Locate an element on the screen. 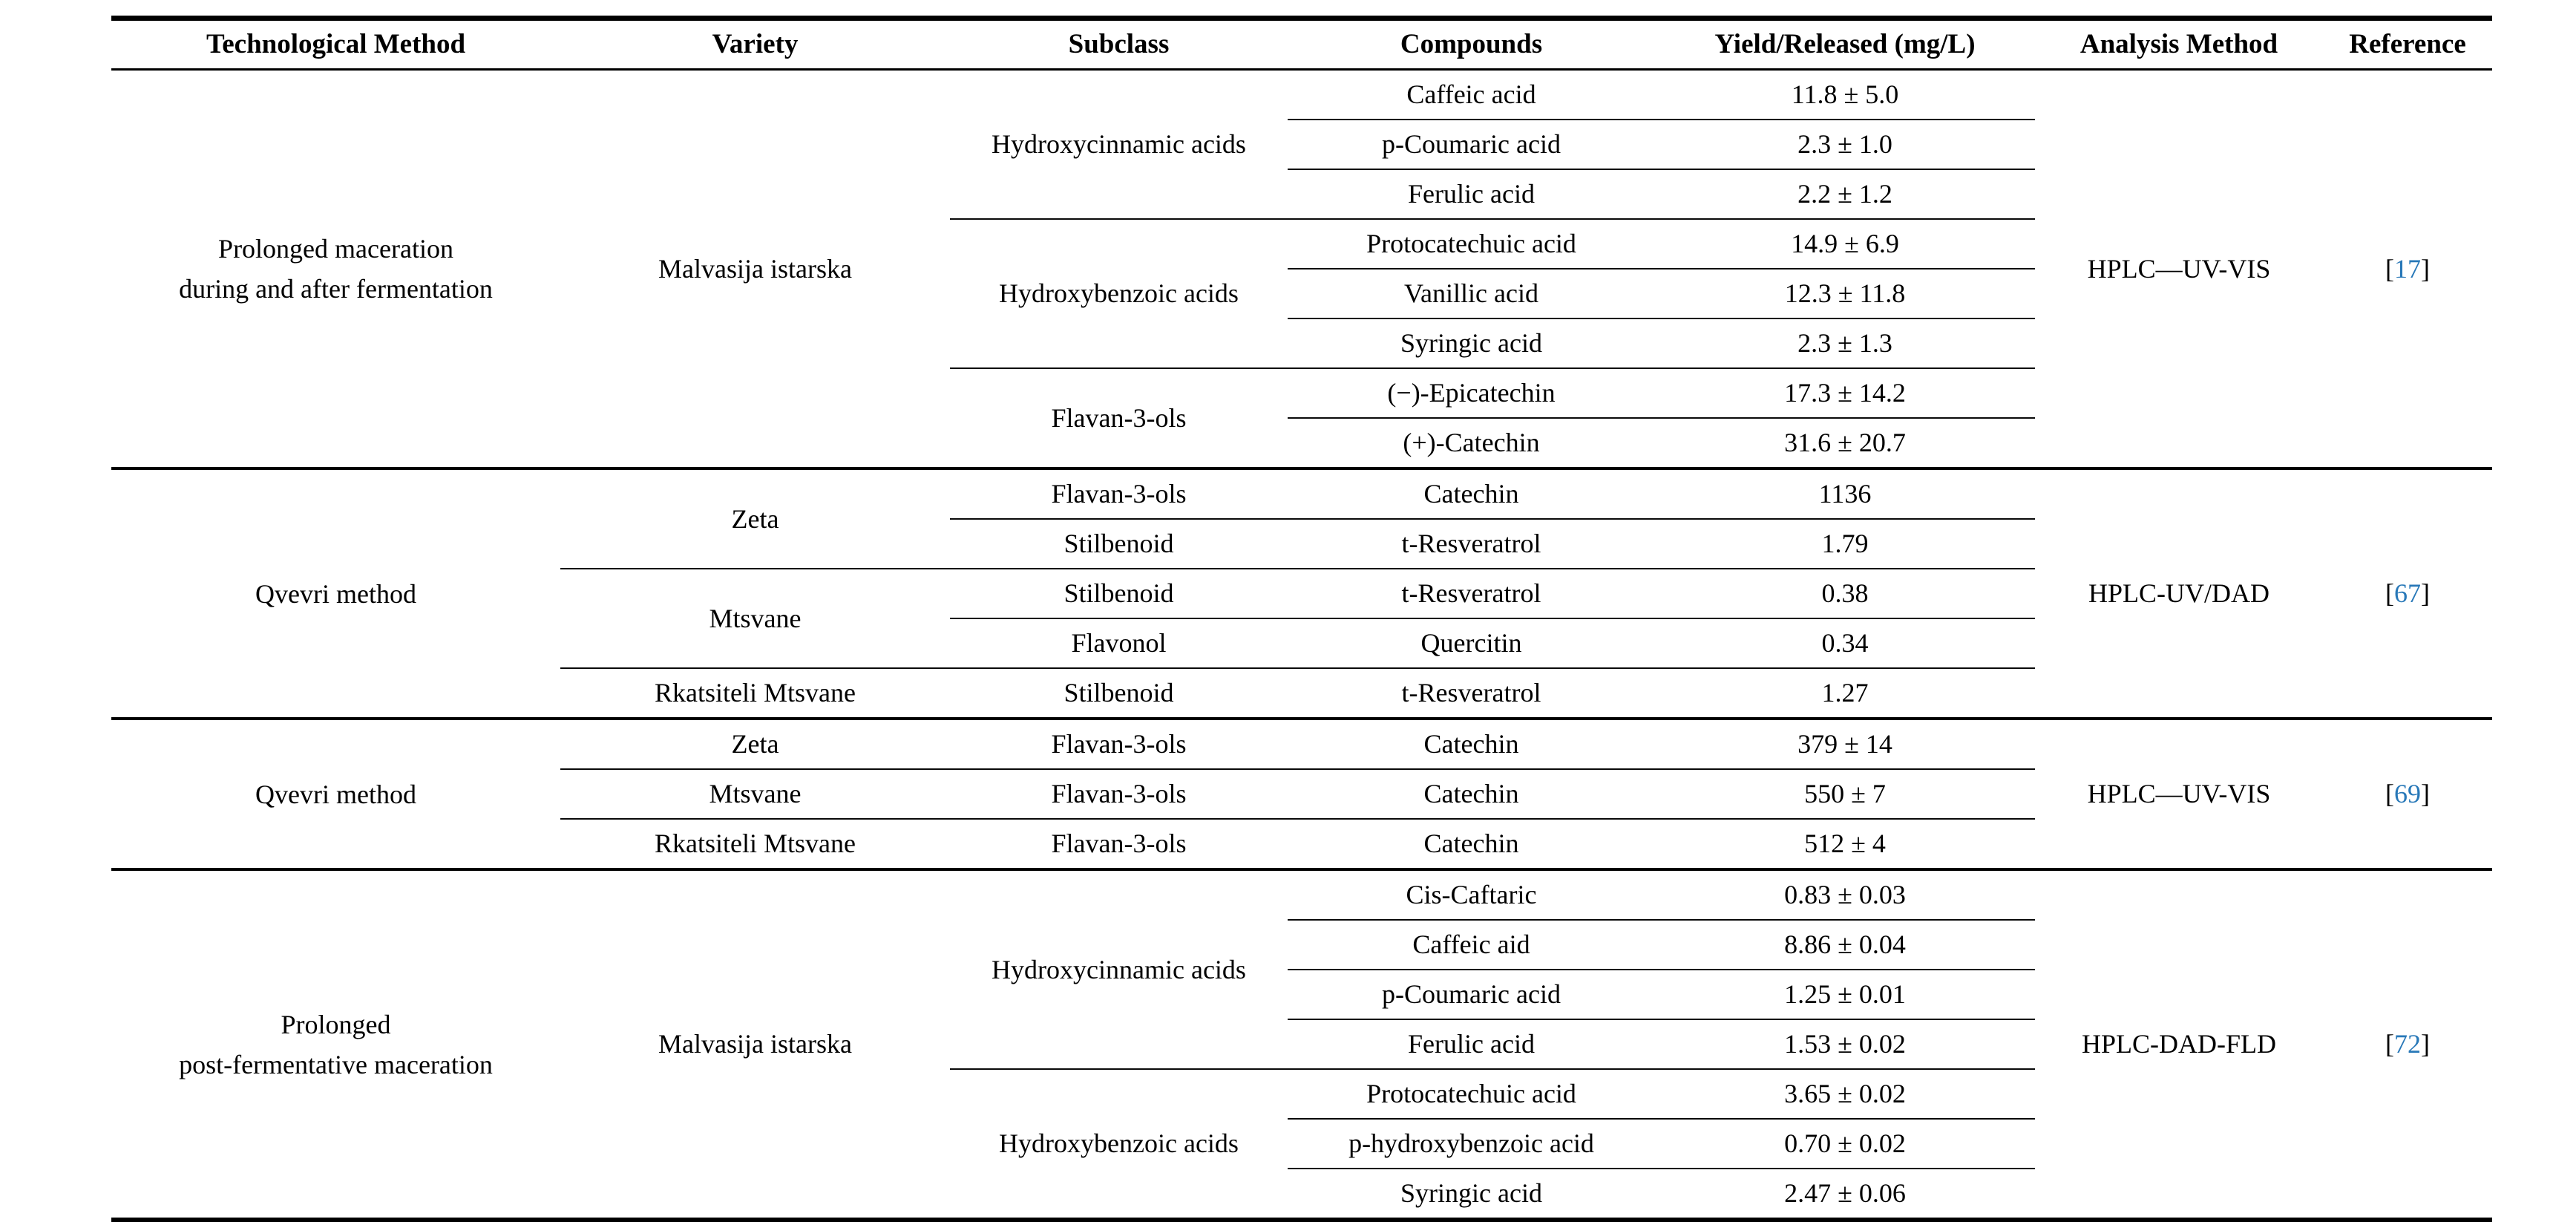 Image resolution: width=2576 pixels, height=1222 pixels. compound-cell: Caffeic acid is located at coordinates (1471, 94).